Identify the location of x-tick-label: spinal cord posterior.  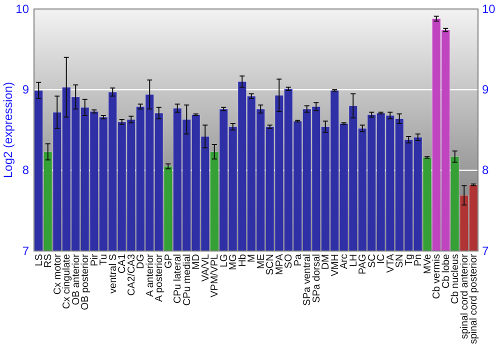
(474, 298).